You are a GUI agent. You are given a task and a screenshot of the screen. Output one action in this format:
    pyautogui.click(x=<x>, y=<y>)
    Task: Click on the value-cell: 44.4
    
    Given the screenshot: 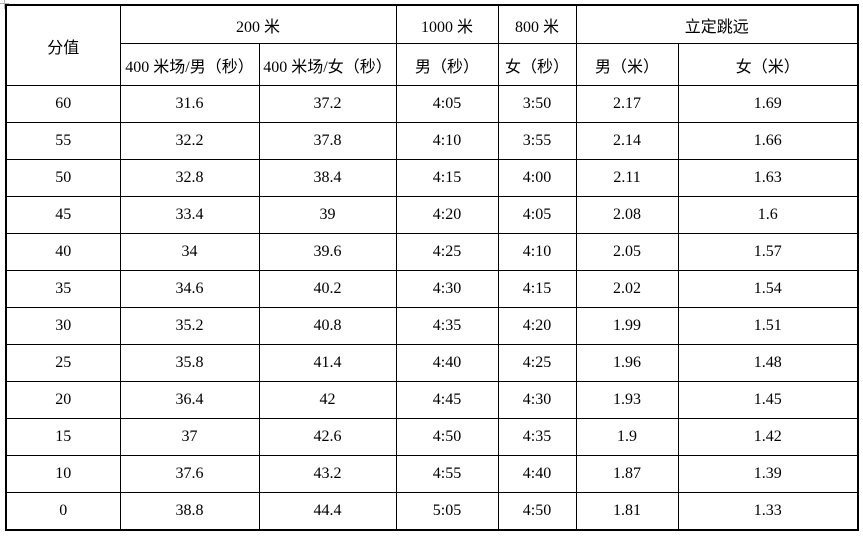 What is the action you would take?
    pyautogui.click(x=327, y=511)
    